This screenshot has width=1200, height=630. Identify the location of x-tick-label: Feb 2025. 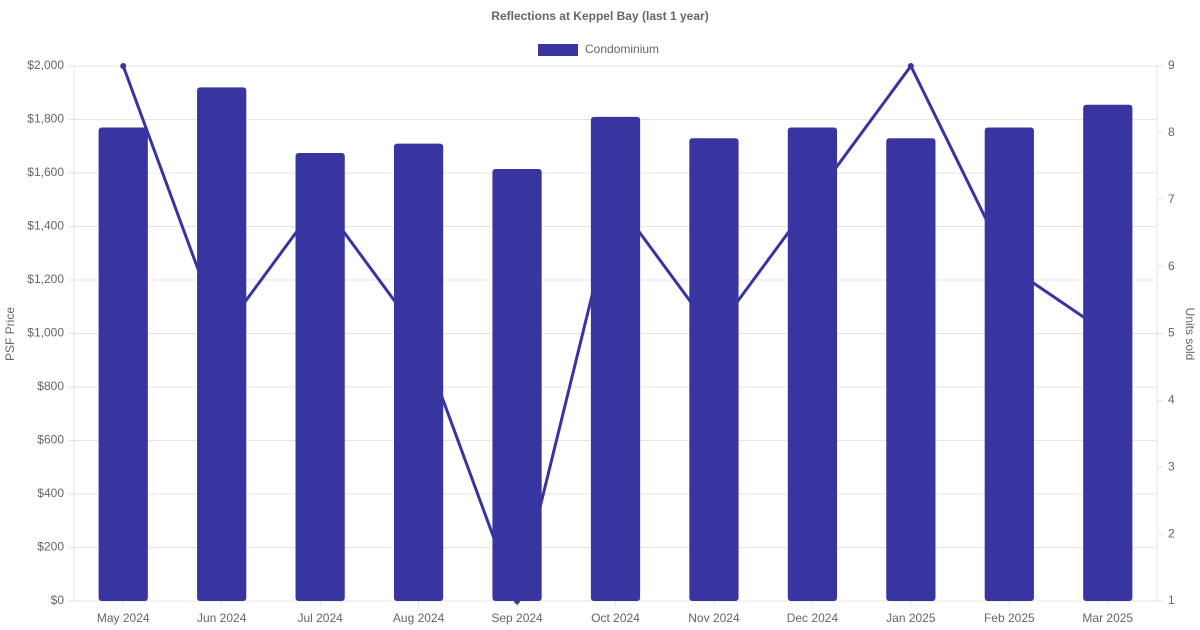
(1009, 618).